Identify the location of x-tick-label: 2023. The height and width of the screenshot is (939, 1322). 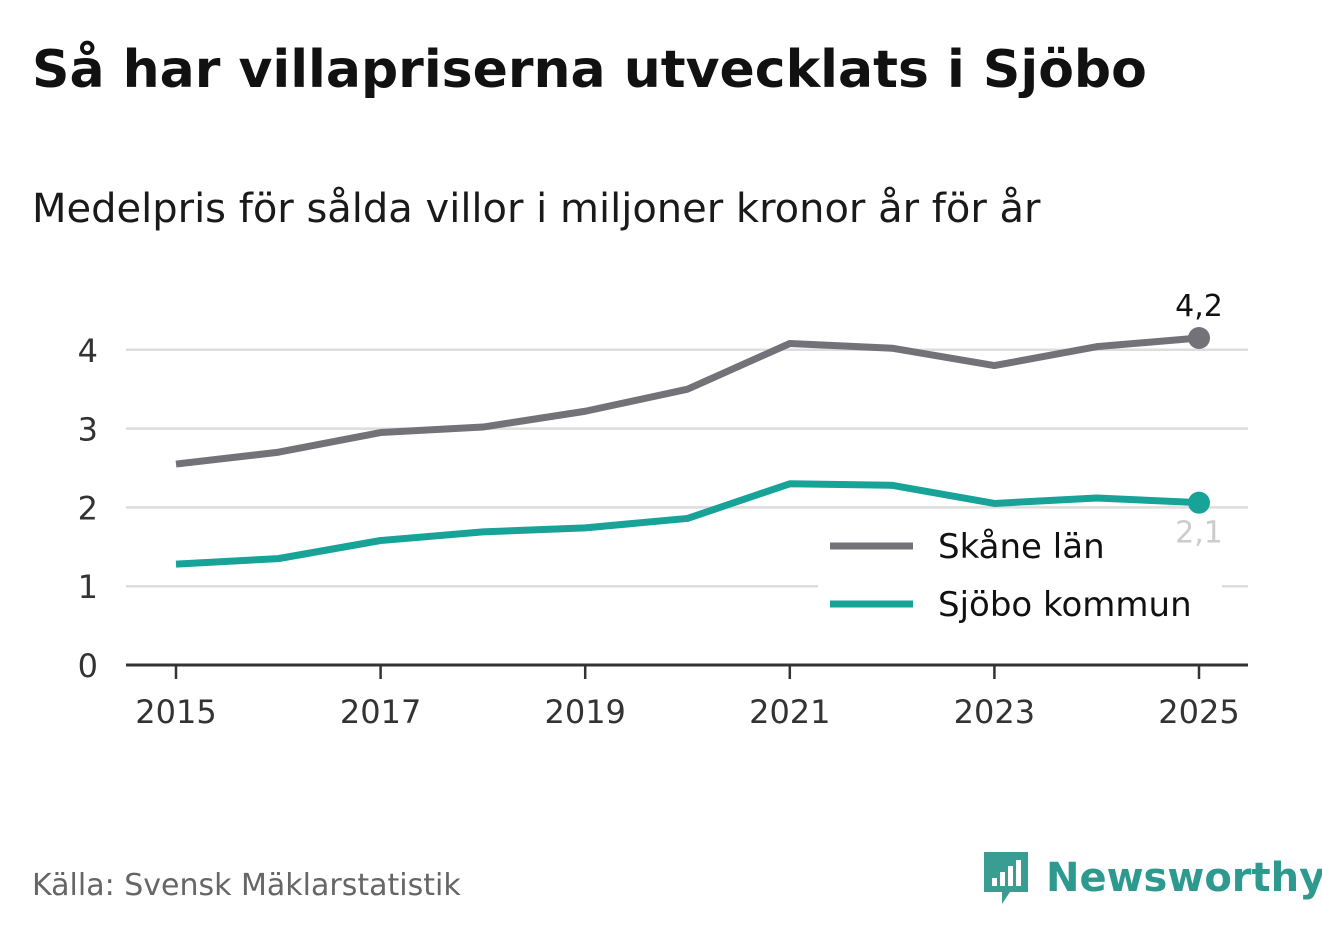
(994, 712).